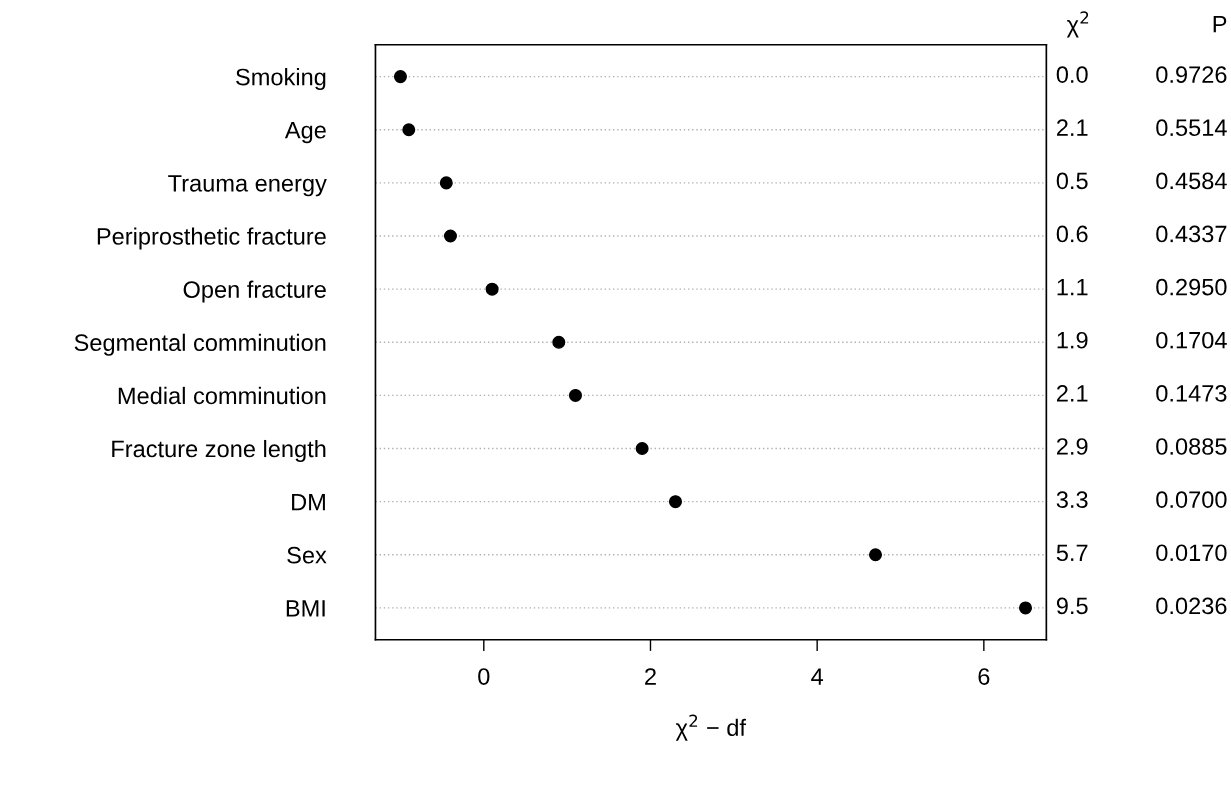 Image resolution: width=1231 pixels, height=785 pixels. I want to click on x-axis-title: χ$^{2}$ − df, so click(711, 727).